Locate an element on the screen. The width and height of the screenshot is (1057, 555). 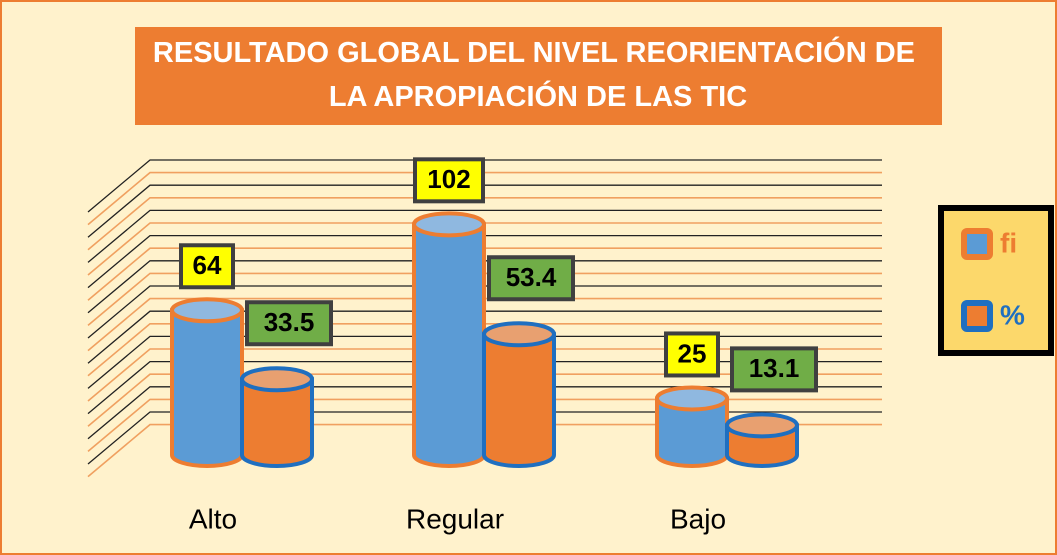
data-label: 102 is located at coordinates (448, 179).